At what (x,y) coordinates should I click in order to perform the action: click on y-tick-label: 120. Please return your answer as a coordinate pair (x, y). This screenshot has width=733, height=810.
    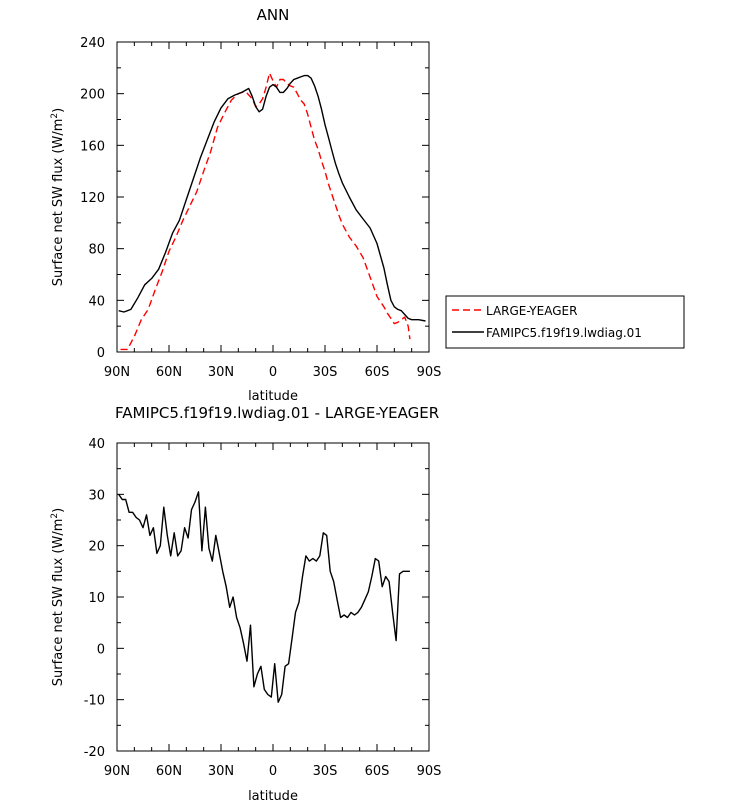
    Looking at the image, I should click on (92, 198).